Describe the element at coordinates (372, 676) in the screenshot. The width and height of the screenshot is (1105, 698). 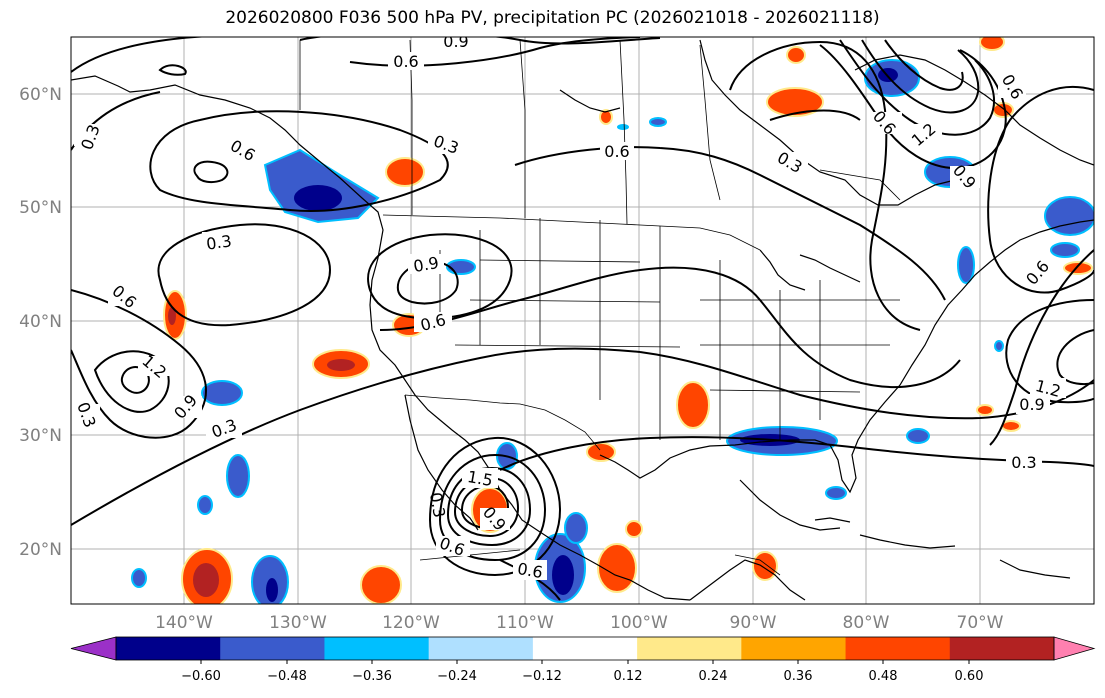
I see `colorbar-tick-label: −0.36` at that location.